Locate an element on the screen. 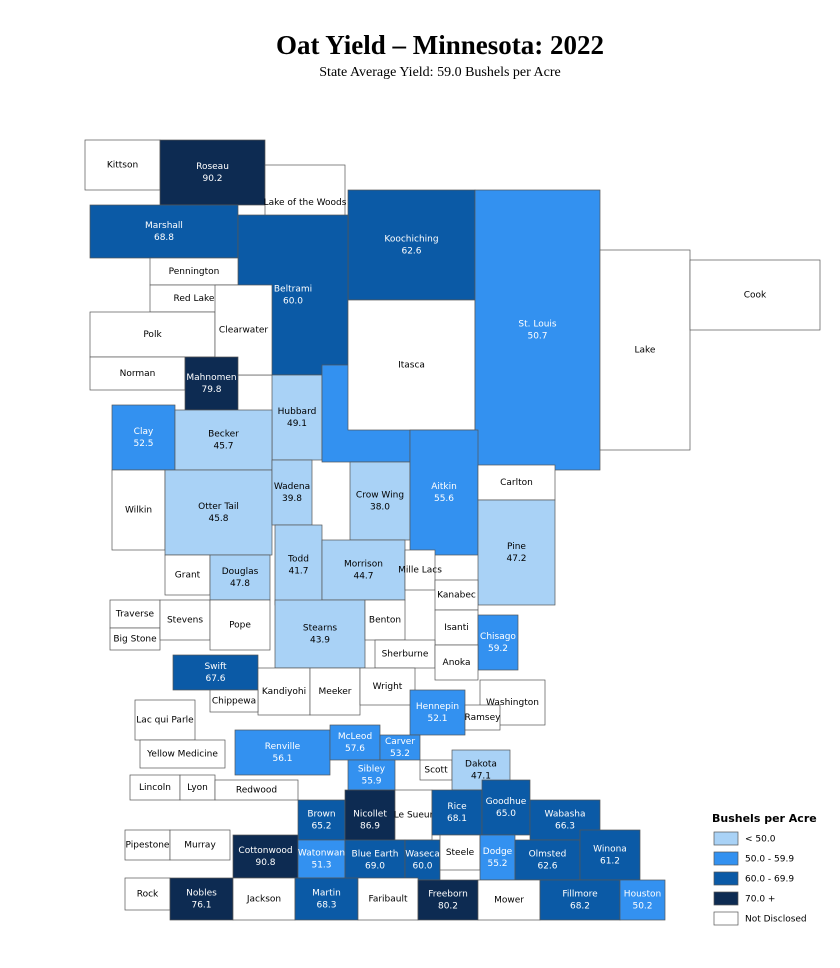 The height and width of the screenshot is (968, 840). county-name: Anoka is located at coordinates (457, 663).